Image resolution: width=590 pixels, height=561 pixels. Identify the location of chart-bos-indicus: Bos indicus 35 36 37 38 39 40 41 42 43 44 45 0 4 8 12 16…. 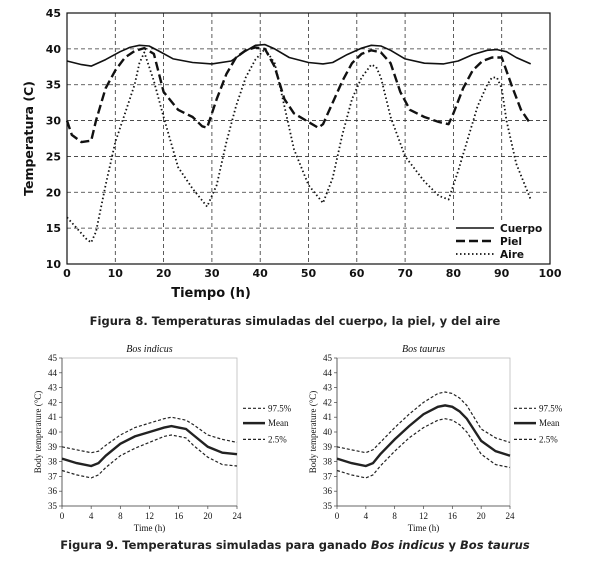
(162, 438).